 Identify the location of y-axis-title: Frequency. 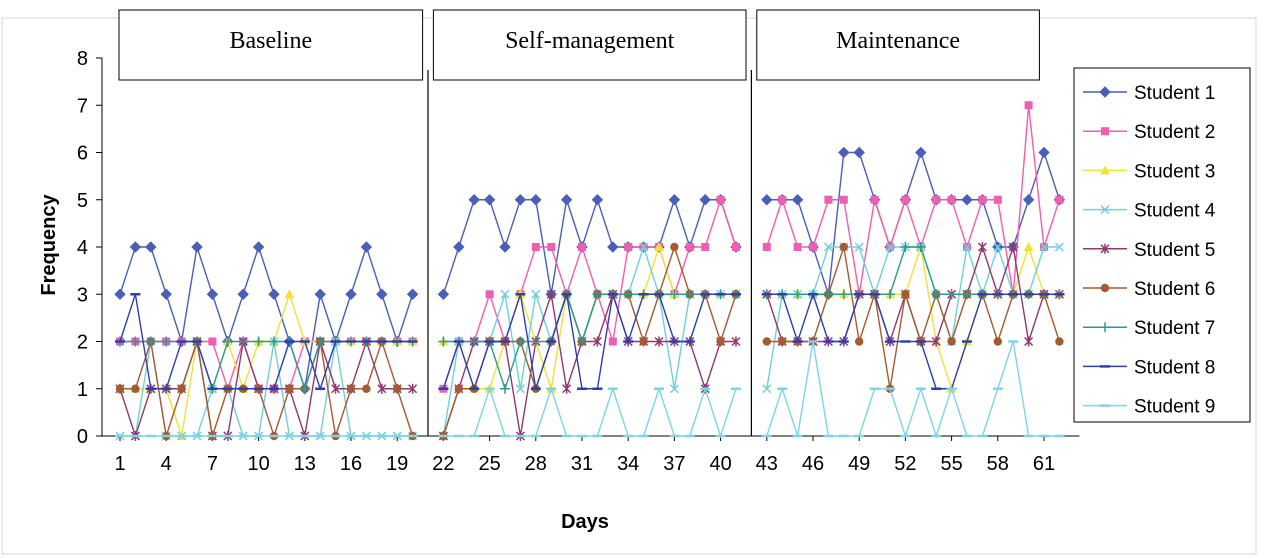
(49, 245).